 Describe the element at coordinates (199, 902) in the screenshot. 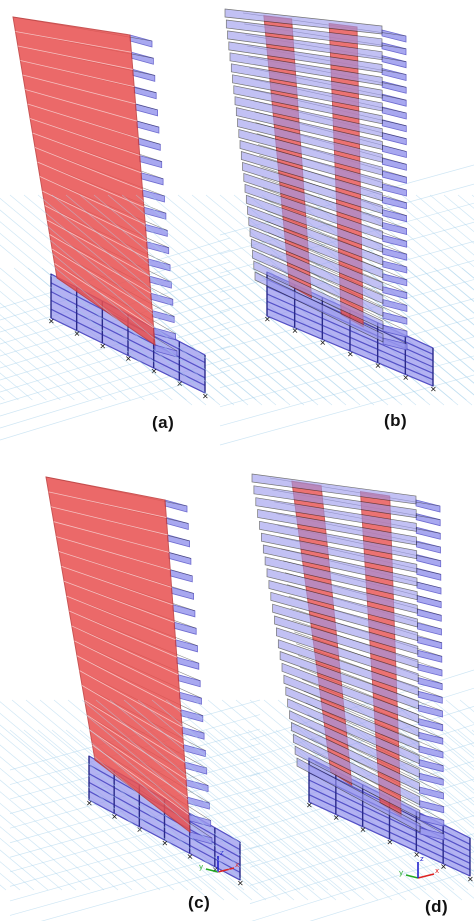

I see `panel-c-label: (c)` at that location.